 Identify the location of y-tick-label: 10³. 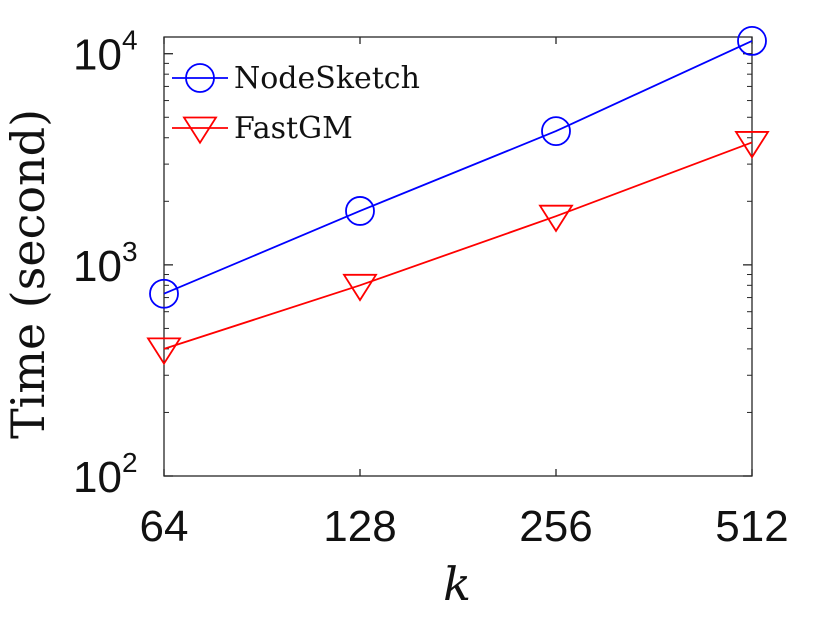
(105, 263).